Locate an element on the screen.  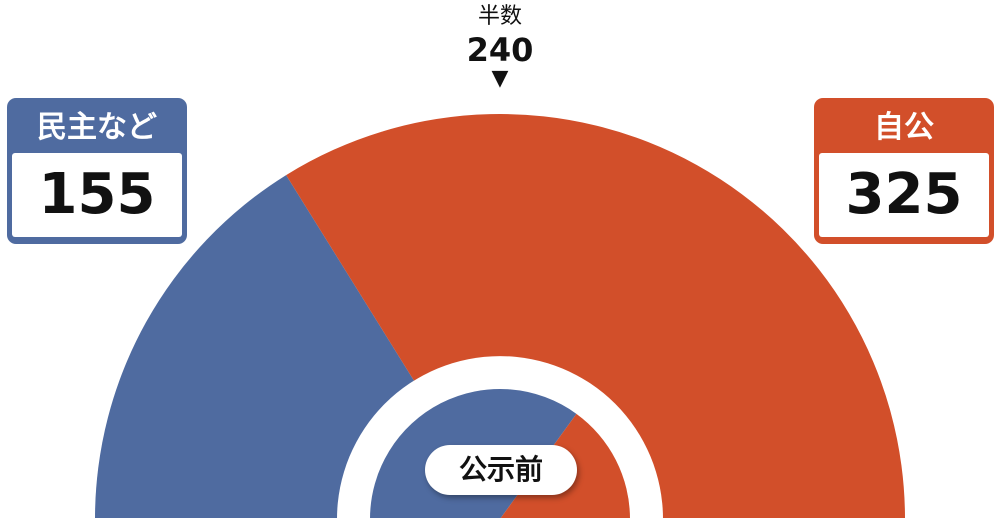
majority-marker: 半数 240 ▼ is located at coordinates (500, 46).